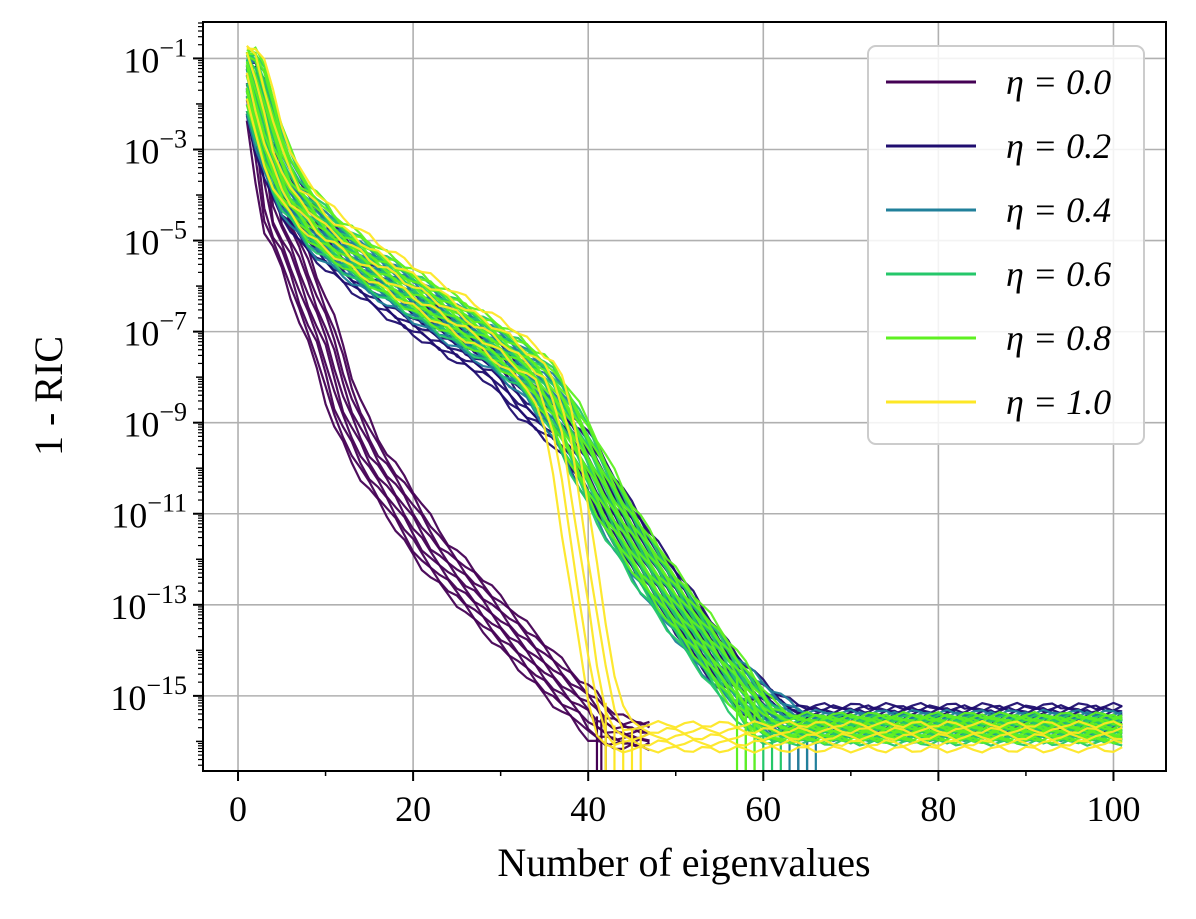 This screenshot has height=919, width=1196. What do you see at coordinates (413, 809) in the screenshot?
I see `x-tick-label: 20` at bounding box center [413, 809].